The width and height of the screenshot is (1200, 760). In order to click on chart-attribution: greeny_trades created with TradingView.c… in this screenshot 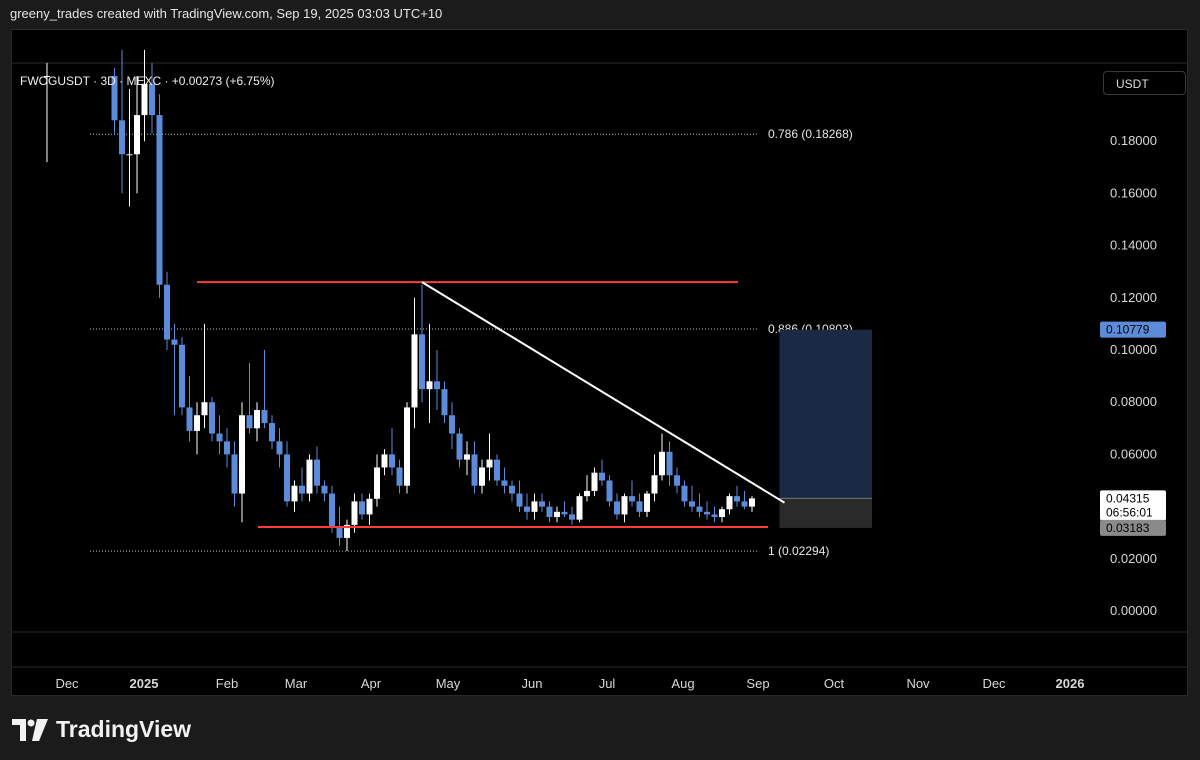, I will do `click(226, 13)`.